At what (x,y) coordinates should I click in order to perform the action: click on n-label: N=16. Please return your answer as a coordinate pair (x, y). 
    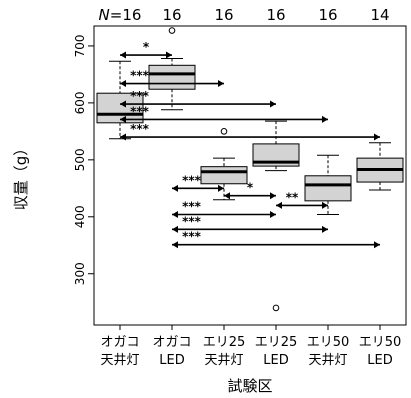
    Looking at the image, I should click on (120, 15).